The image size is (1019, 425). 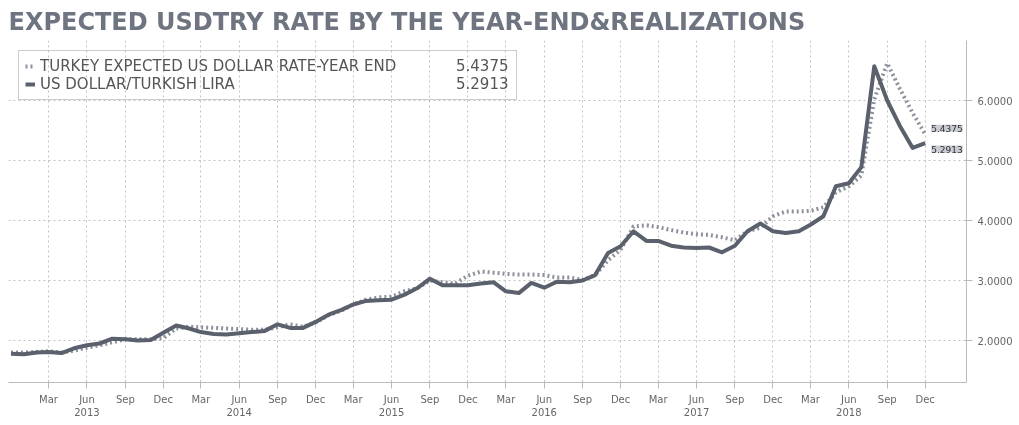 What do you see at coordinates (407, 21) in the screenshot?
I see `chart-title: EXPECTED USDTRY RATE BY THE YEAR-END&REALIZATIONS` at bounding box center [407, 21].